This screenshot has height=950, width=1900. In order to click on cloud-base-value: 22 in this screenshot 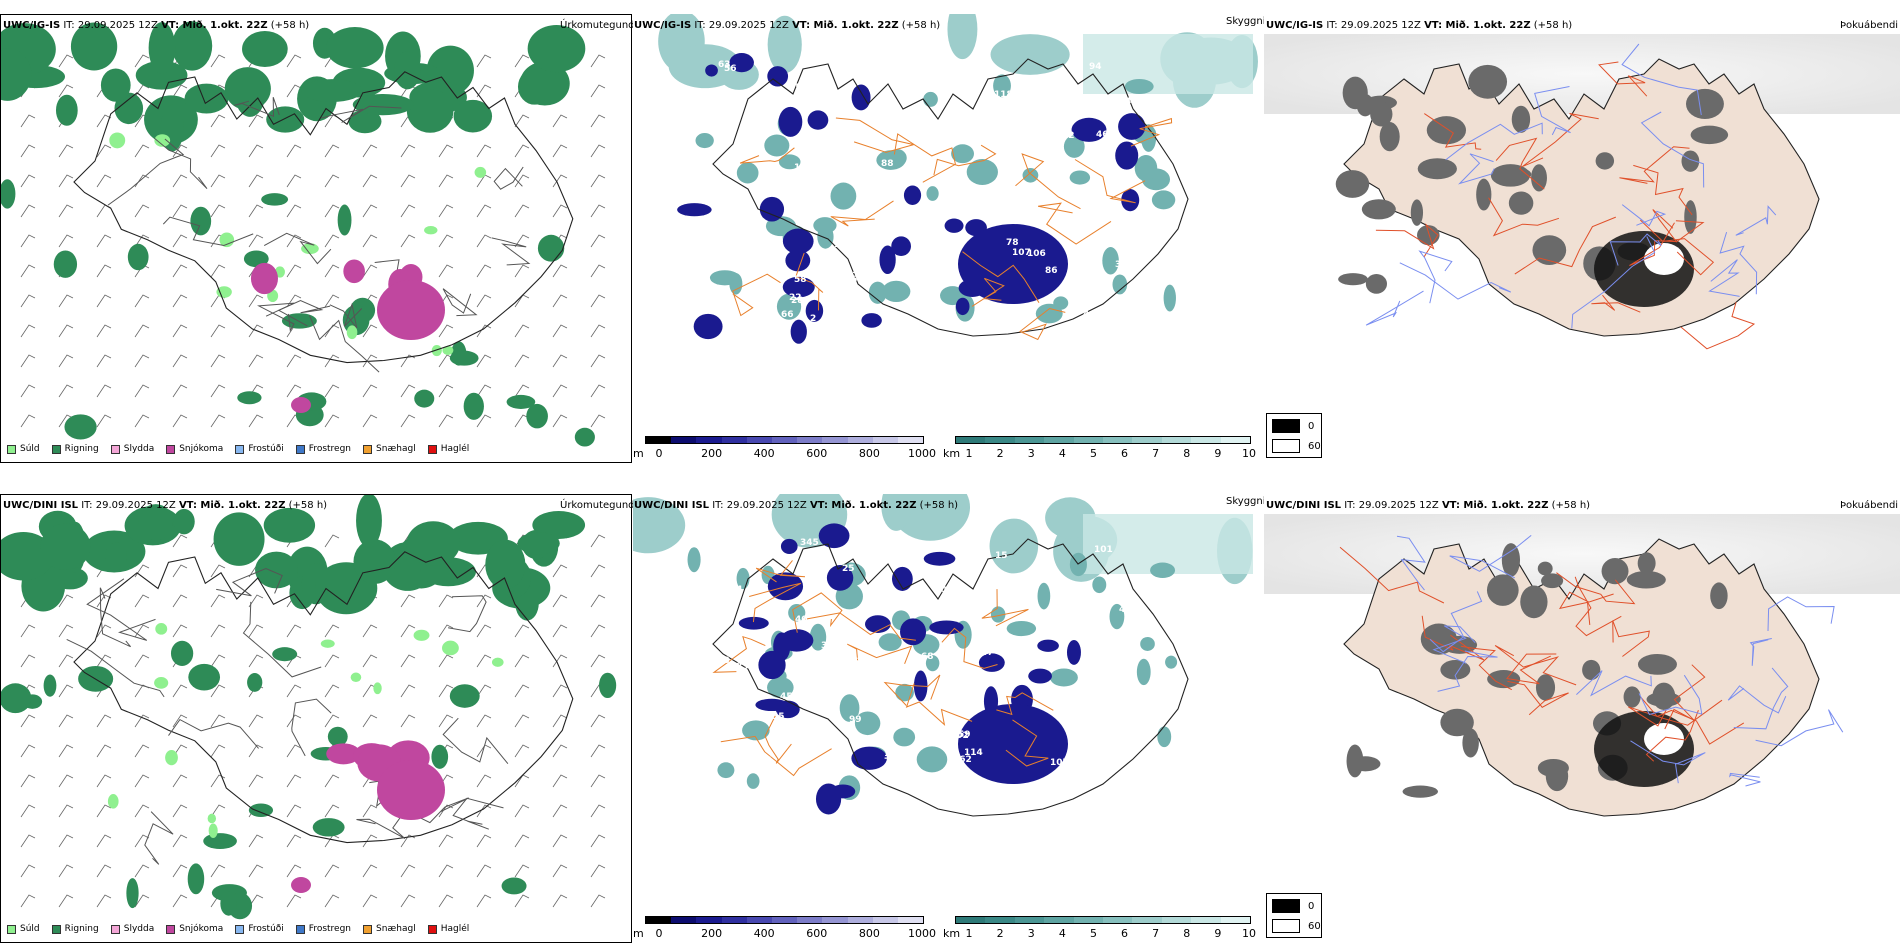, I will do `click(795, 298)`.